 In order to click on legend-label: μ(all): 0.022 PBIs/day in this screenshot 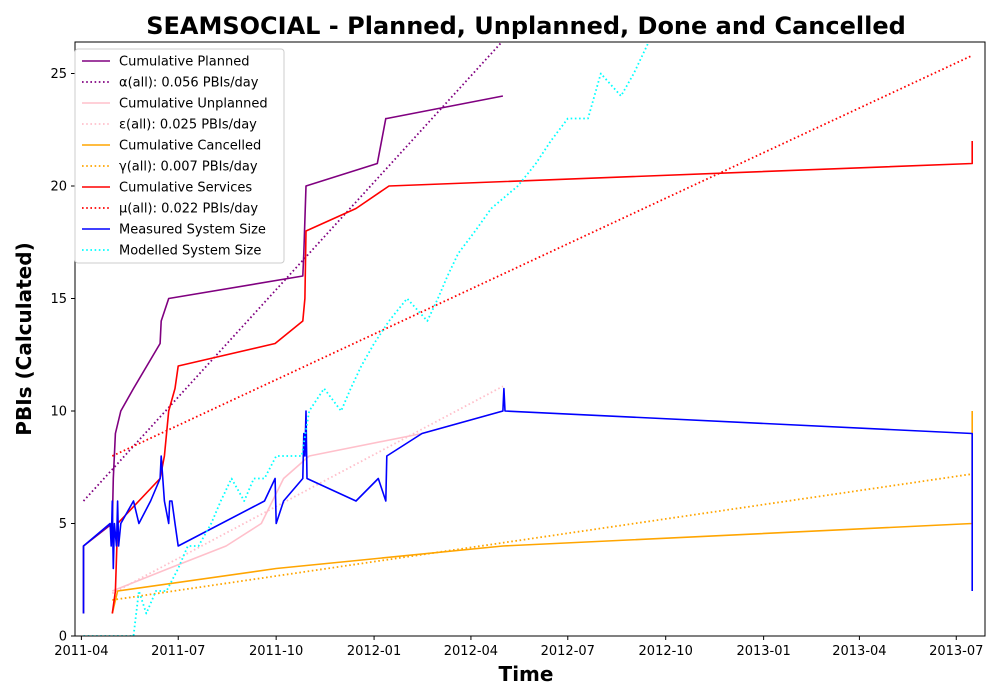, I will do `click(188, 209)`.